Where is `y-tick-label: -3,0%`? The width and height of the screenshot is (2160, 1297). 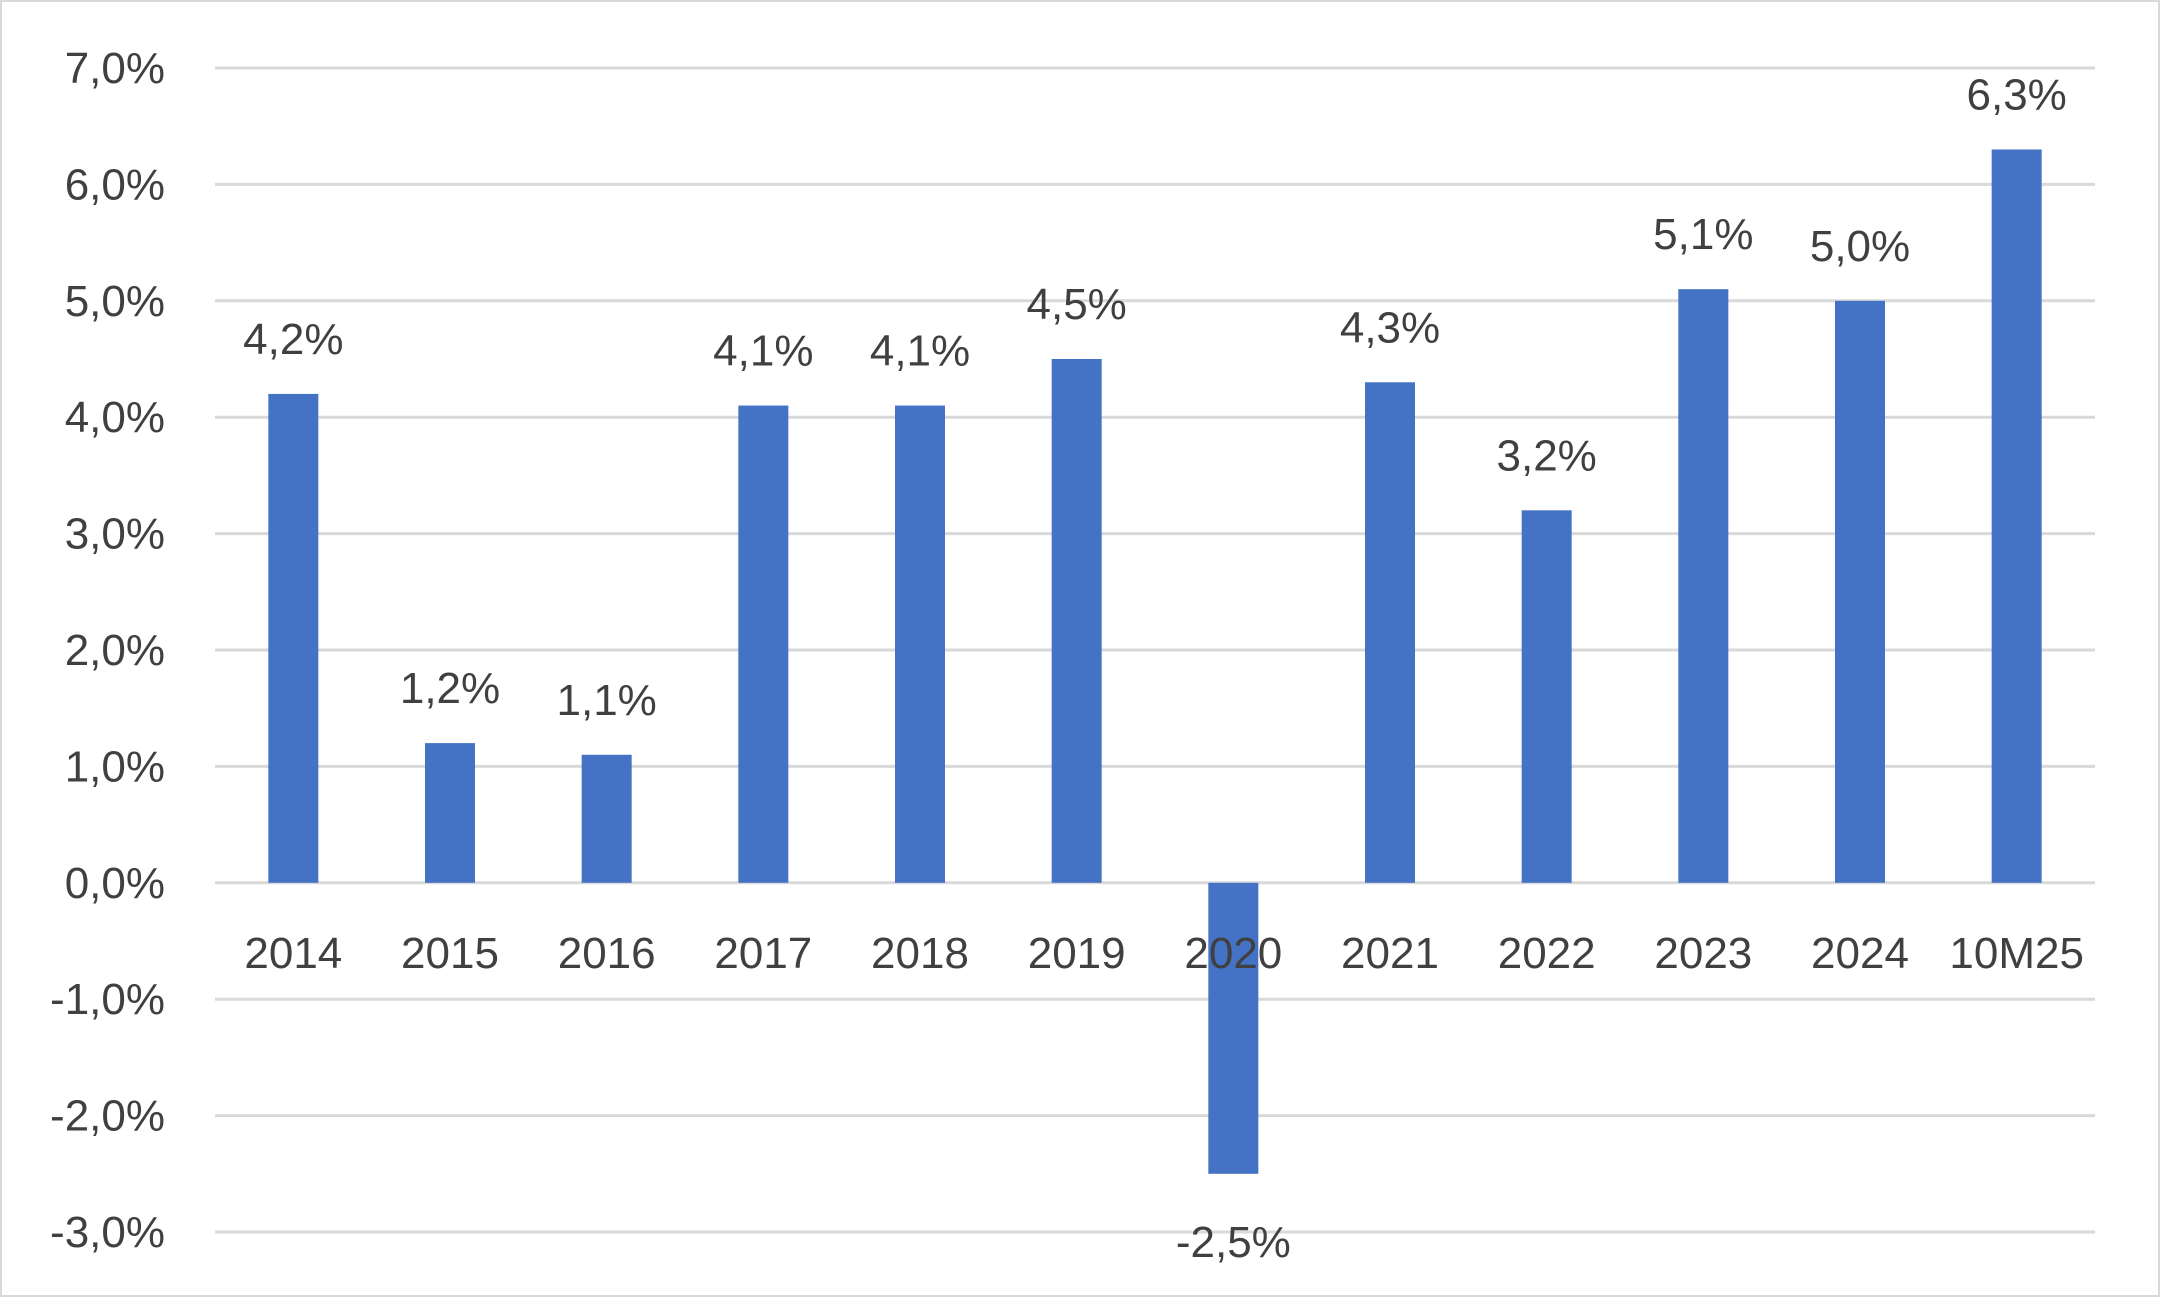 y-tick-label: -3,0% is located at coordinates (107, 1232).